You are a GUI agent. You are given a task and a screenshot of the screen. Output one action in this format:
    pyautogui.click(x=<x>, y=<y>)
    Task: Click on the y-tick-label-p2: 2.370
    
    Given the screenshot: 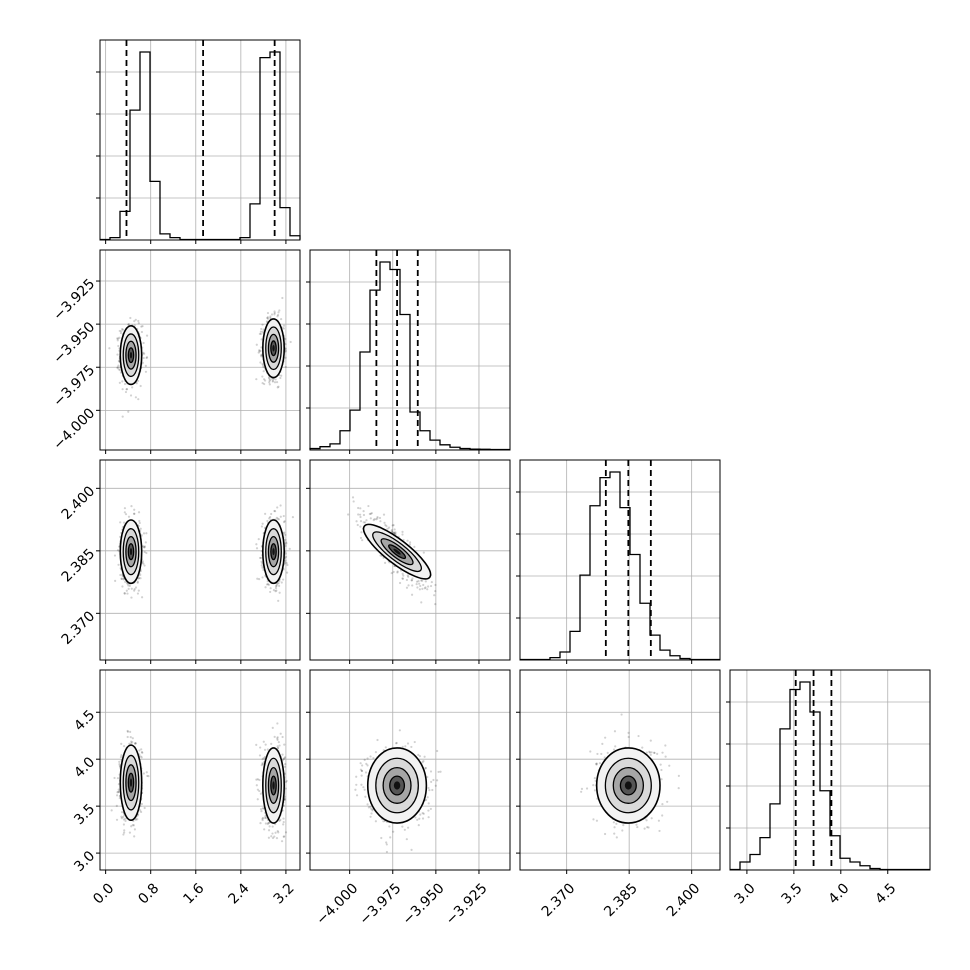 What is the action you would take?
    pyautogui.click(x=79, y=628)
    